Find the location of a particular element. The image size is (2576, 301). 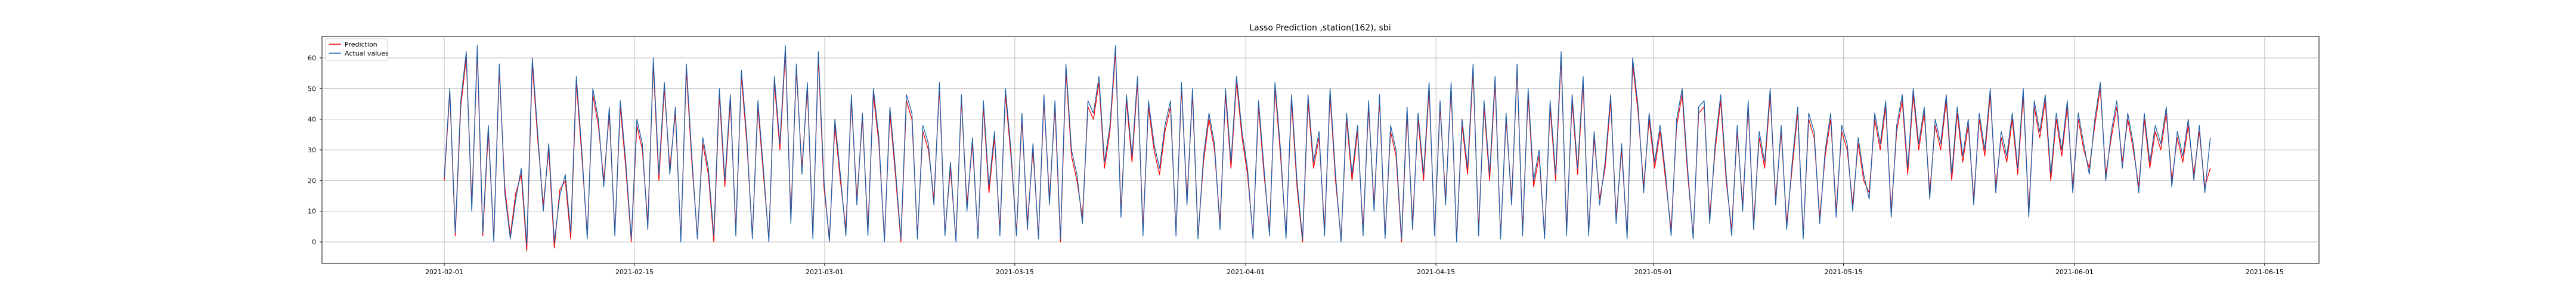

y-tick-label: 0 is located at coordinates (314, 242).